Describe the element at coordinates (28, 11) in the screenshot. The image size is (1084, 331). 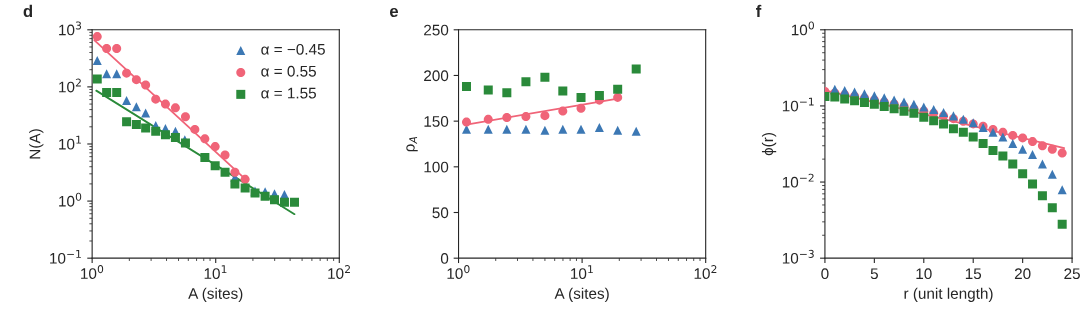
I see `chart-title: d` at that location.